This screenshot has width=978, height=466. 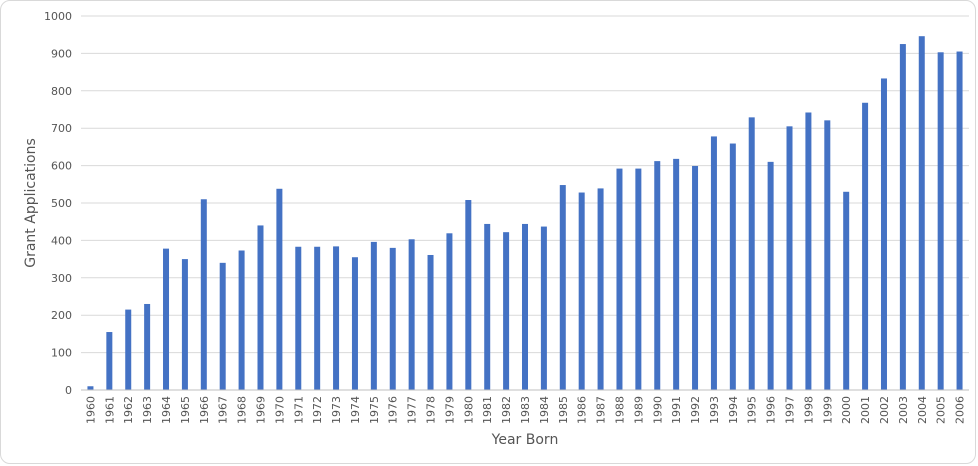 What do you see at coordinates (61, 166) in the screenshot?
I see `y-tick-label: 600` at bounding box center [61, 166].